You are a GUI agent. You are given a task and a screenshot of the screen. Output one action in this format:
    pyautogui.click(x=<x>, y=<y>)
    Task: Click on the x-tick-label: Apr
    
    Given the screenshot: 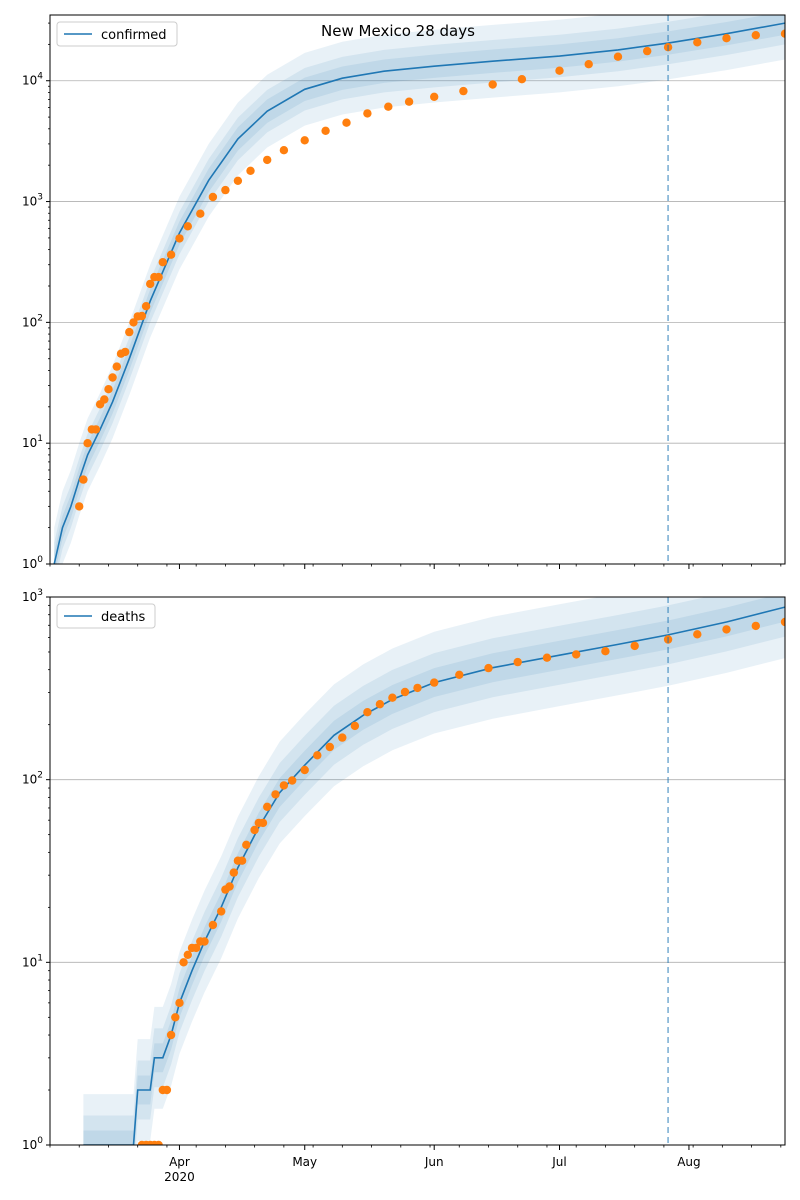 What is the action you would take?
    pyautogui.click(x=179, y=1162)
    